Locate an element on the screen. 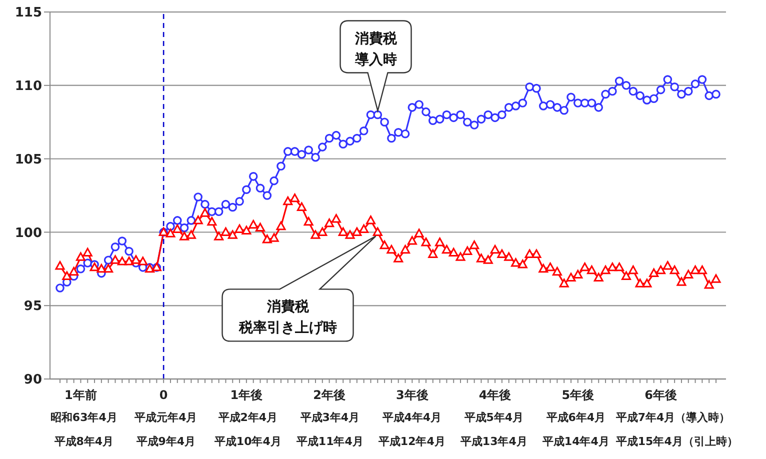 The image size is (766, 459). y-tick-label: 110 is located at coordinates (28, 86).